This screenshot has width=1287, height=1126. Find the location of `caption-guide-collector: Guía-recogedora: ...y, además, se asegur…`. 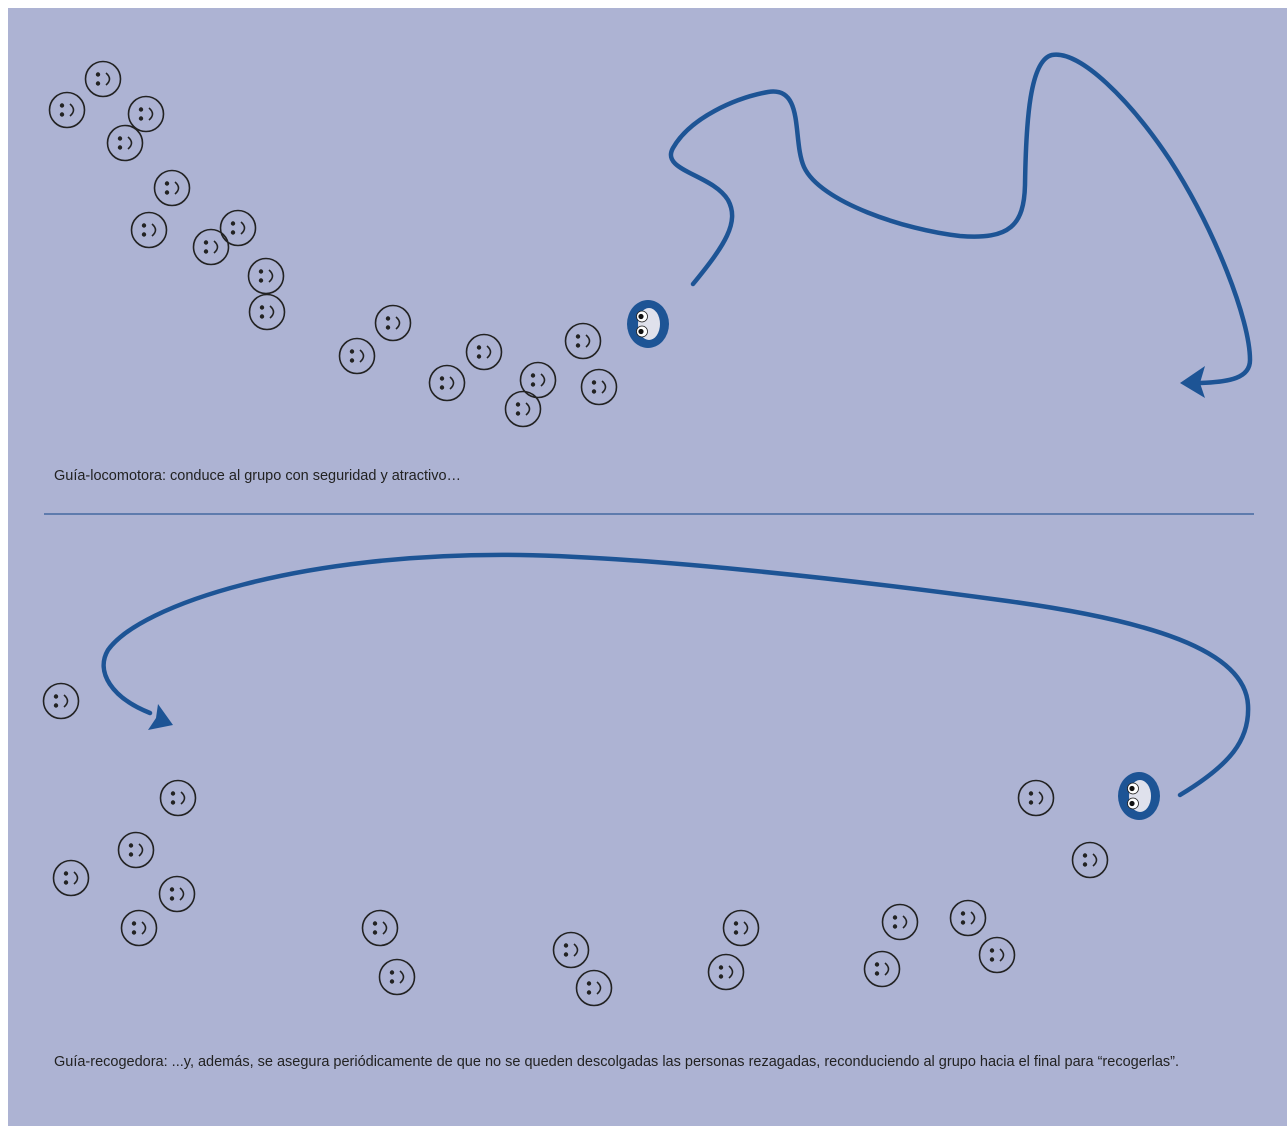

caption-guide-collector: Guía-recogedora: ...y, además, se asegur… is located at coordinates (616, 1062).